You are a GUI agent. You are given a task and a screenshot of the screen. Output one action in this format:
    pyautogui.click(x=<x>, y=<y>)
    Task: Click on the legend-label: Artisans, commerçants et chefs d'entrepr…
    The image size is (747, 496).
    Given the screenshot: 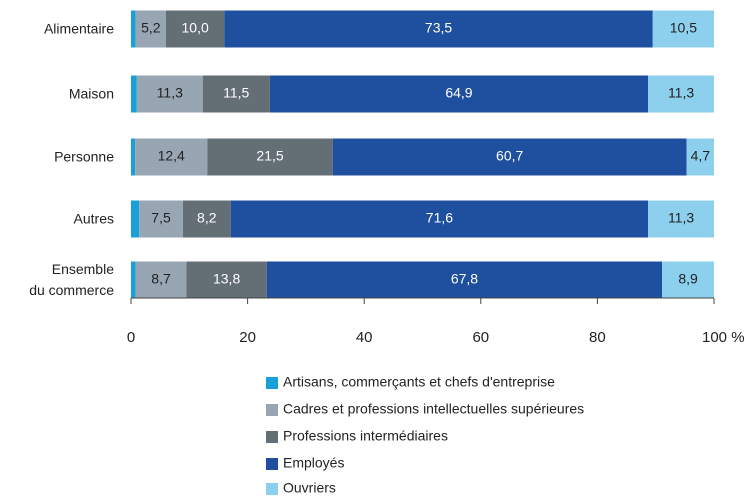 What is the action you would take?
    pyautogui.click(x=419, y=382)
    